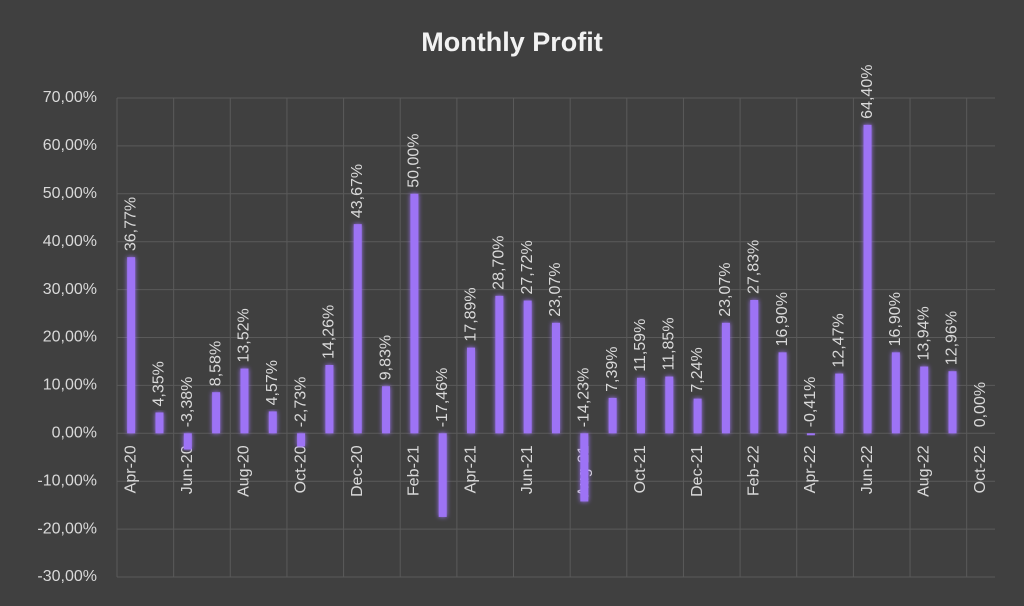  Describe the element at coordinates (810, 469) in the screenshot. I see `x-tick-label: Apr-22` at that location.